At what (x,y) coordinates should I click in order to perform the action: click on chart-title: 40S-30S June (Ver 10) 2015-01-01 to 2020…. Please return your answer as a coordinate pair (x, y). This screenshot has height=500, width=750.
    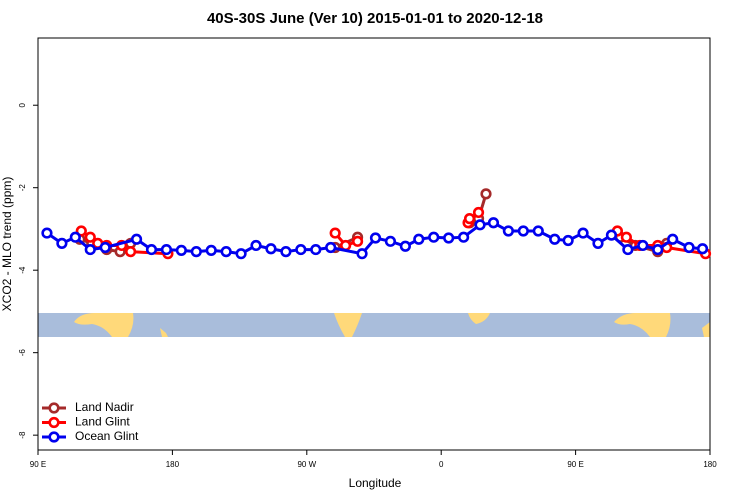
    Looking at the image, I should click on (375, 18).